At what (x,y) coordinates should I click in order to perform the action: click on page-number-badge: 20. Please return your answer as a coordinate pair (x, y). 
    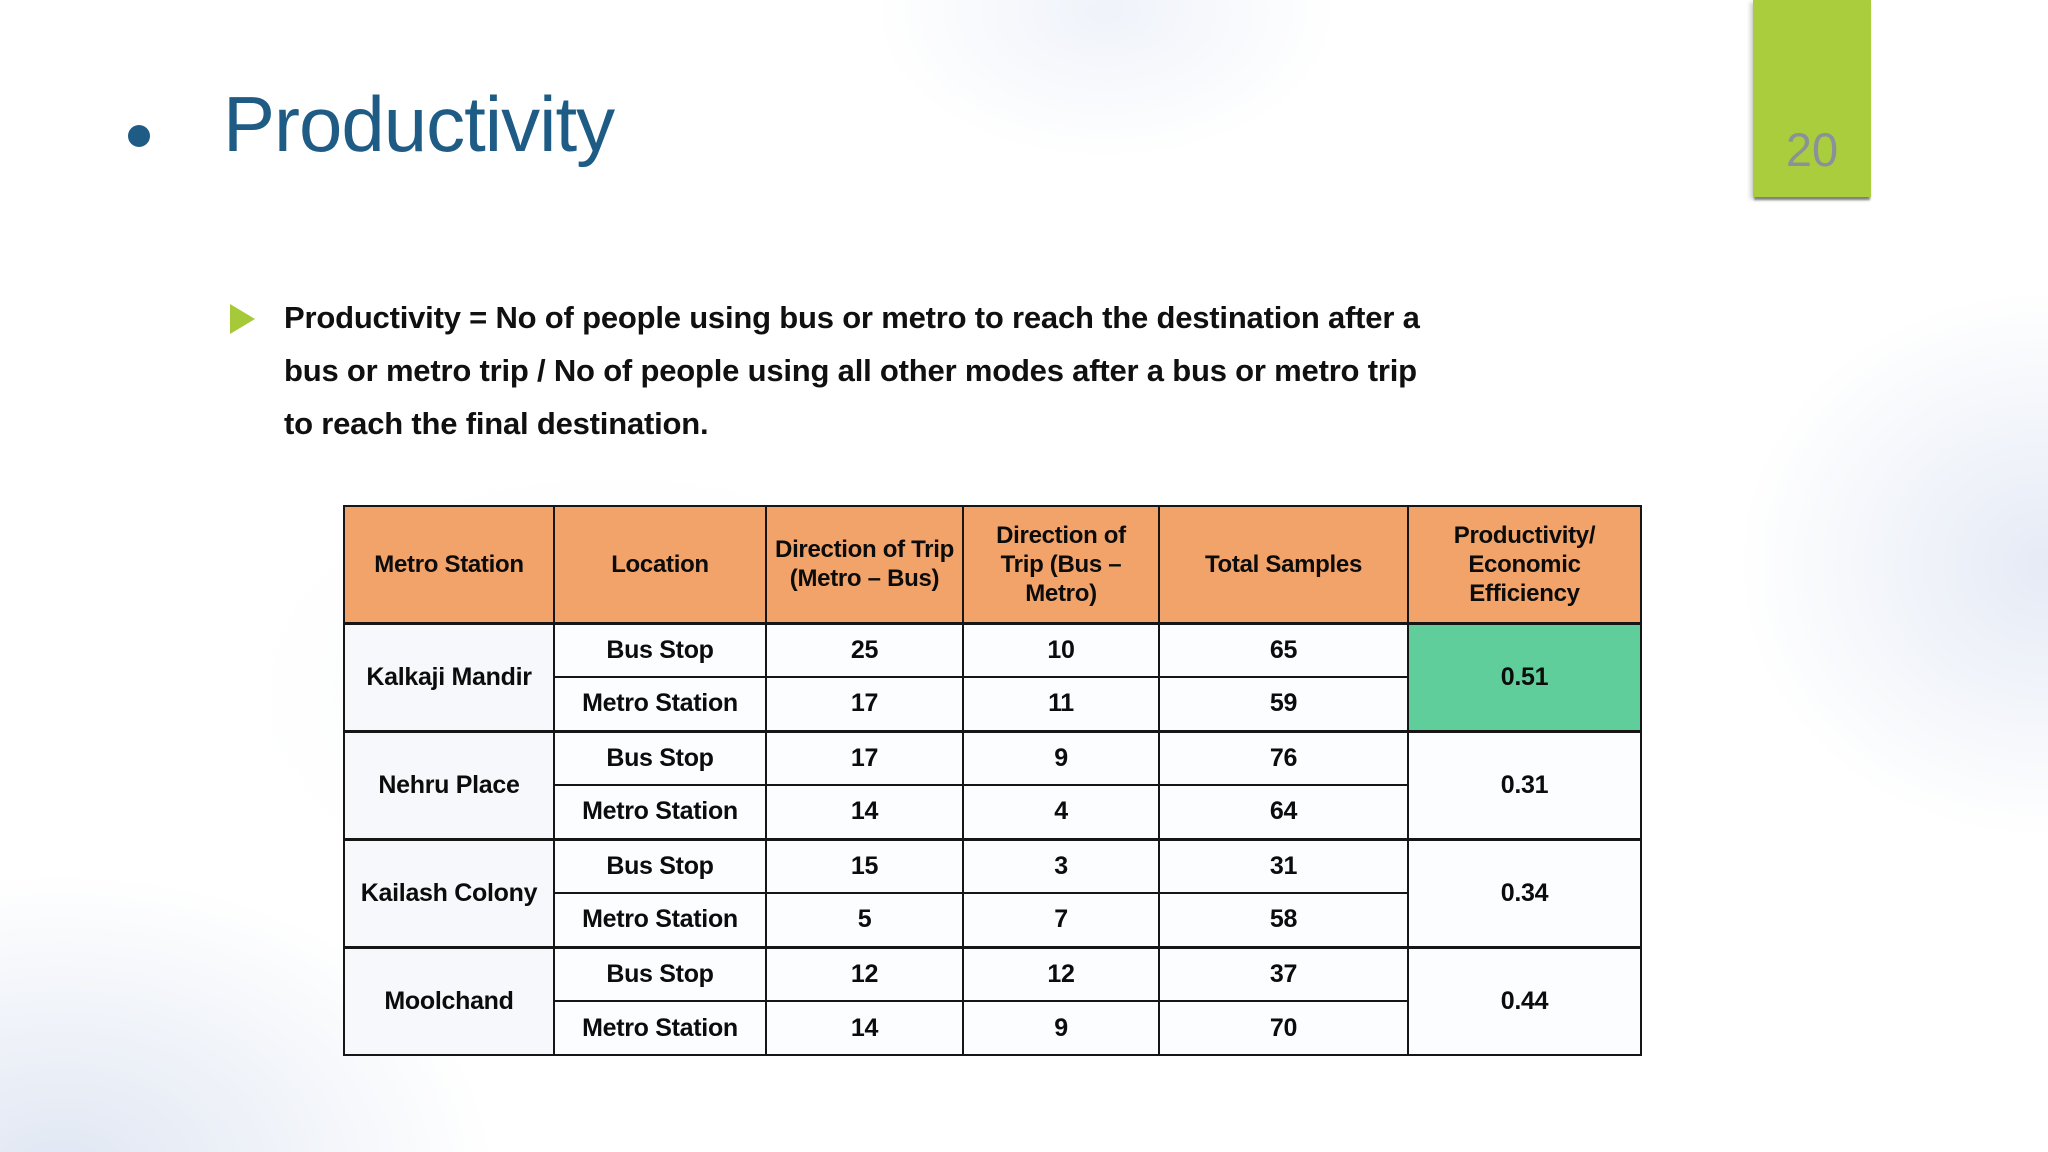
    Looking at the image, I should click on (1812, 98).